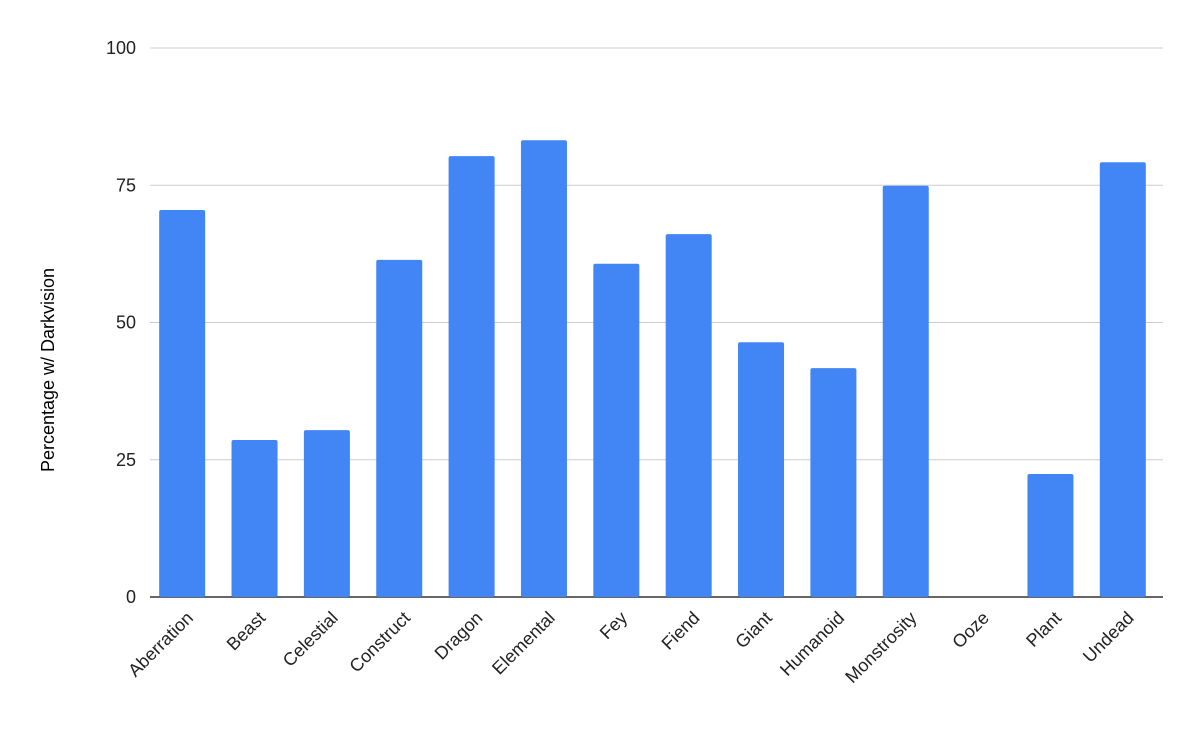 This screenshot has width=1200, height=742. Describe the element at coordinates (254, 518) in the screenshot. I see `bar-beast` at that location.